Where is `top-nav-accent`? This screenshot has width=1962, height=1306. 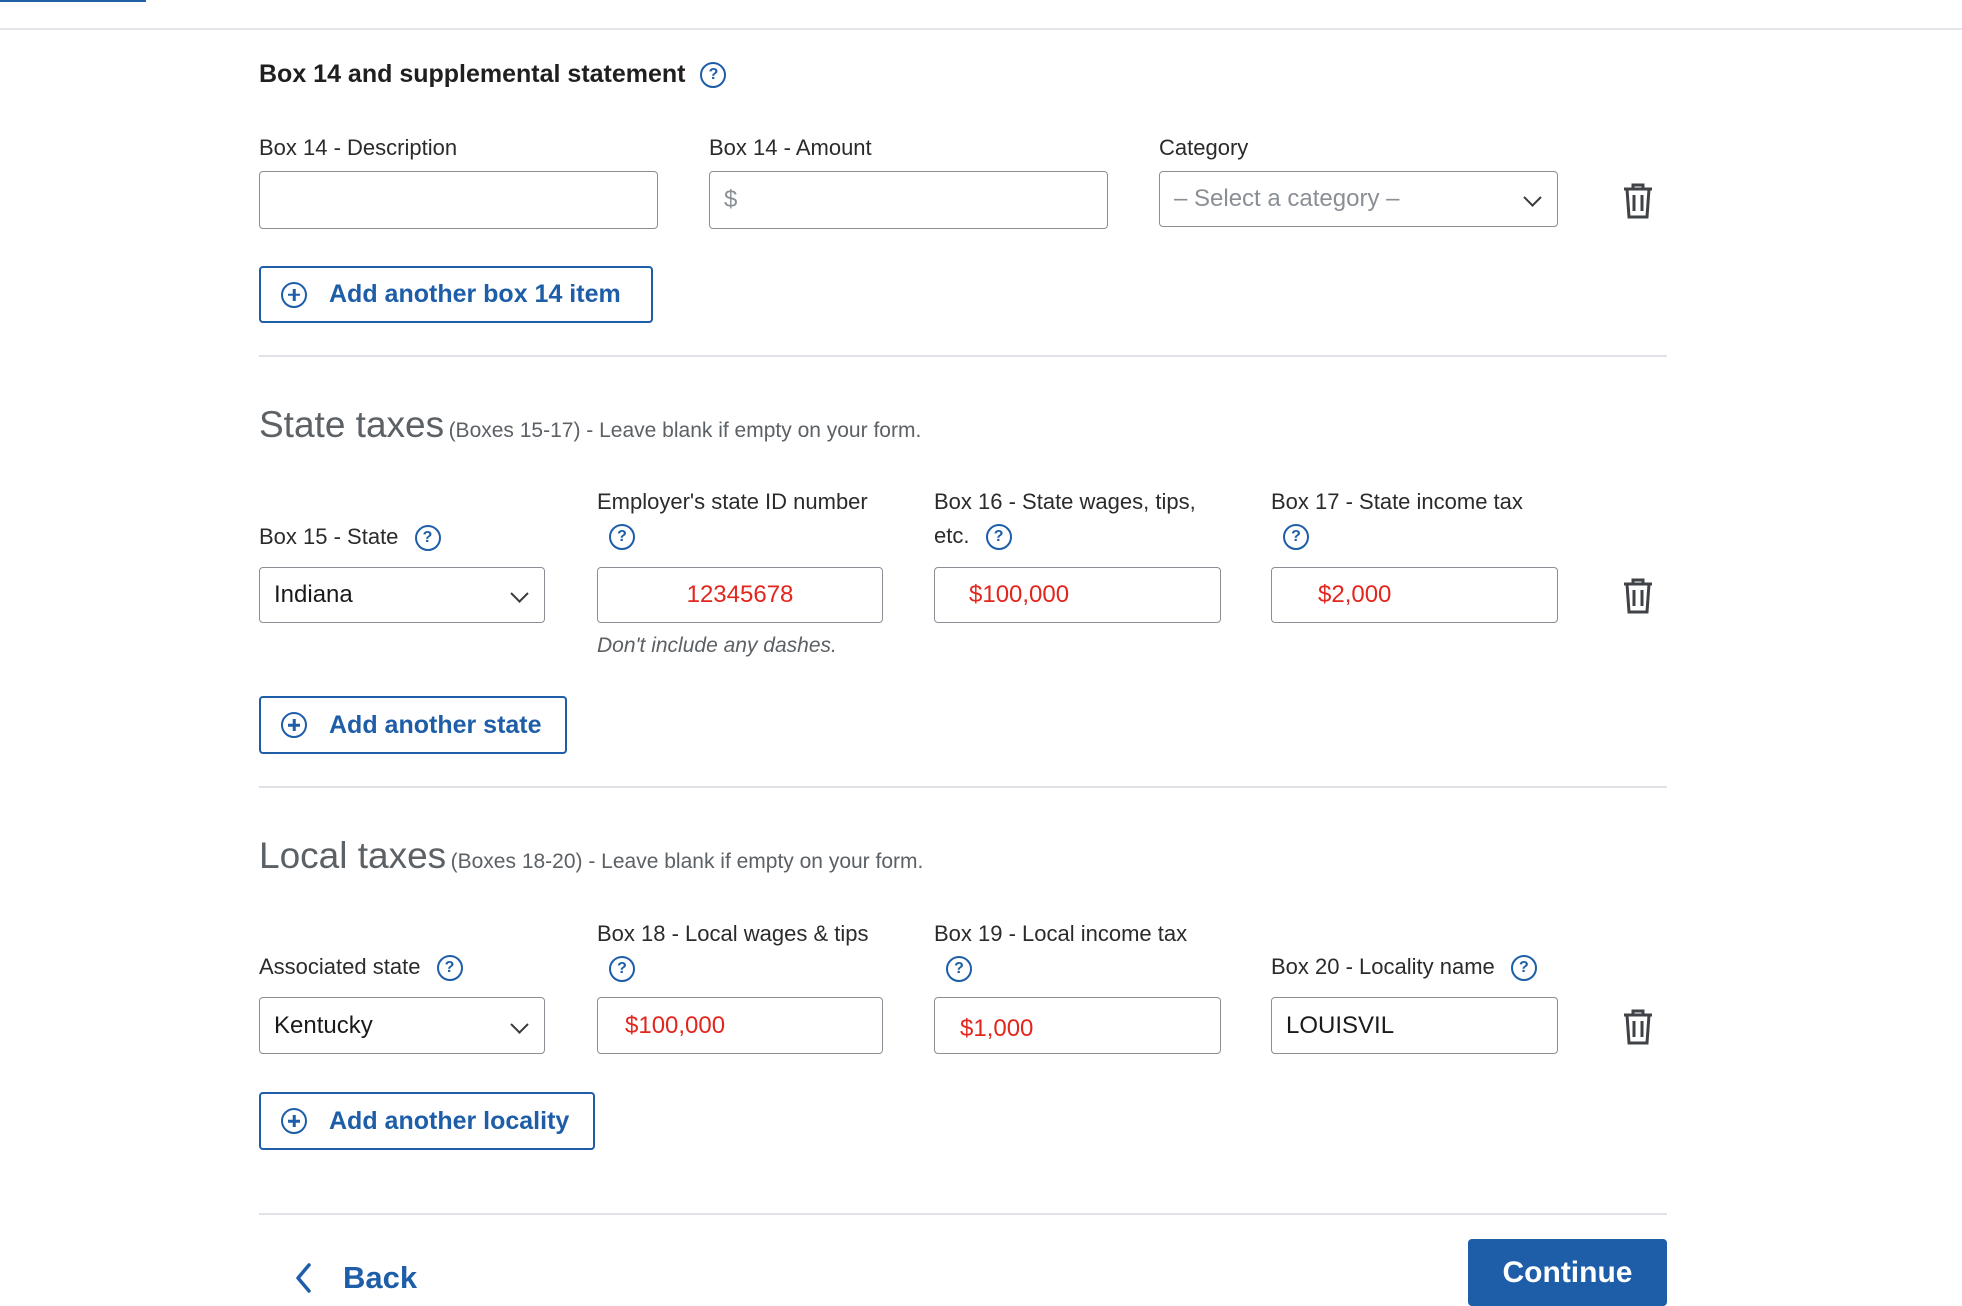
top-nav-accent is located at coordinates (73, 1).